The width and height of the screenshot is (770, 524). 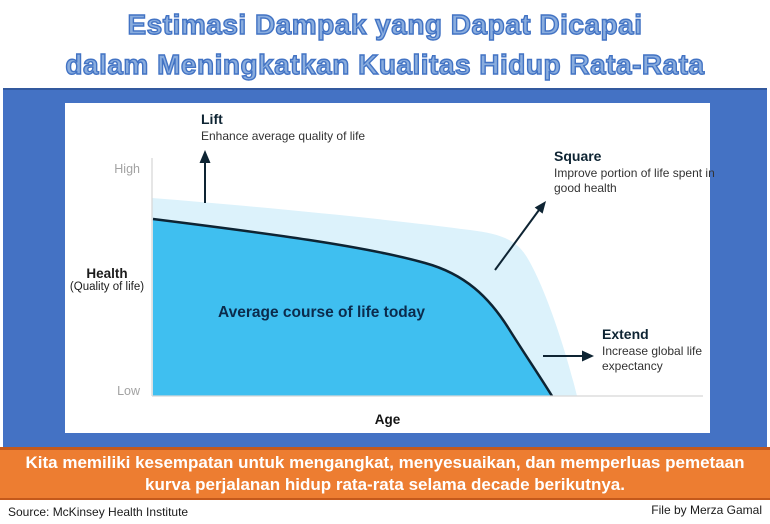 I want to click on annotation-lift-title: Lift, so click(x=212, y=119).